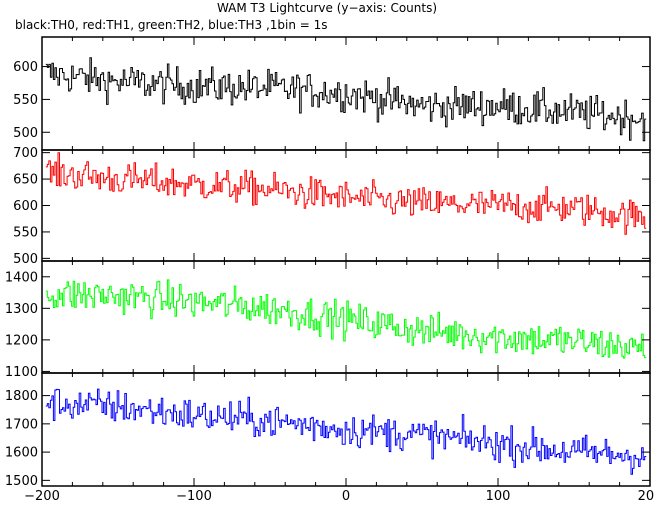 The width and height of the screenshot is (654, 505). Describe the element at coordinates (346, 496) in the screenshot. I see `x-tick-label: 0` at that location.